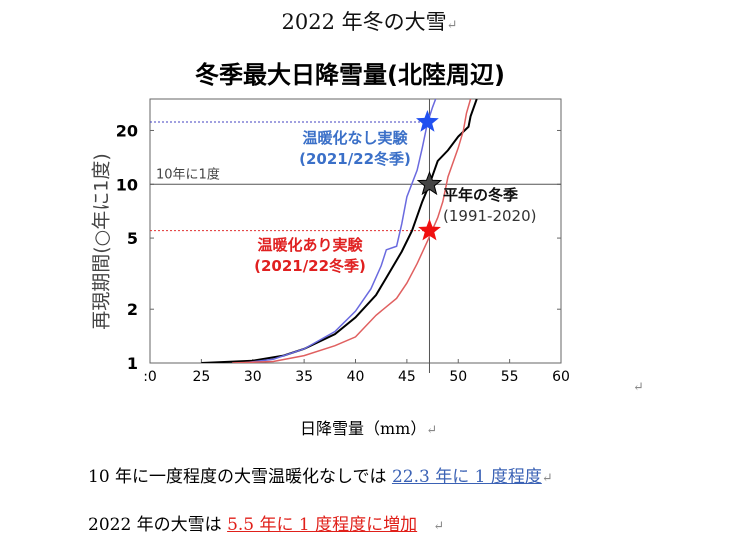  I want to click on y-tick-label: 5, so click(132, 238).